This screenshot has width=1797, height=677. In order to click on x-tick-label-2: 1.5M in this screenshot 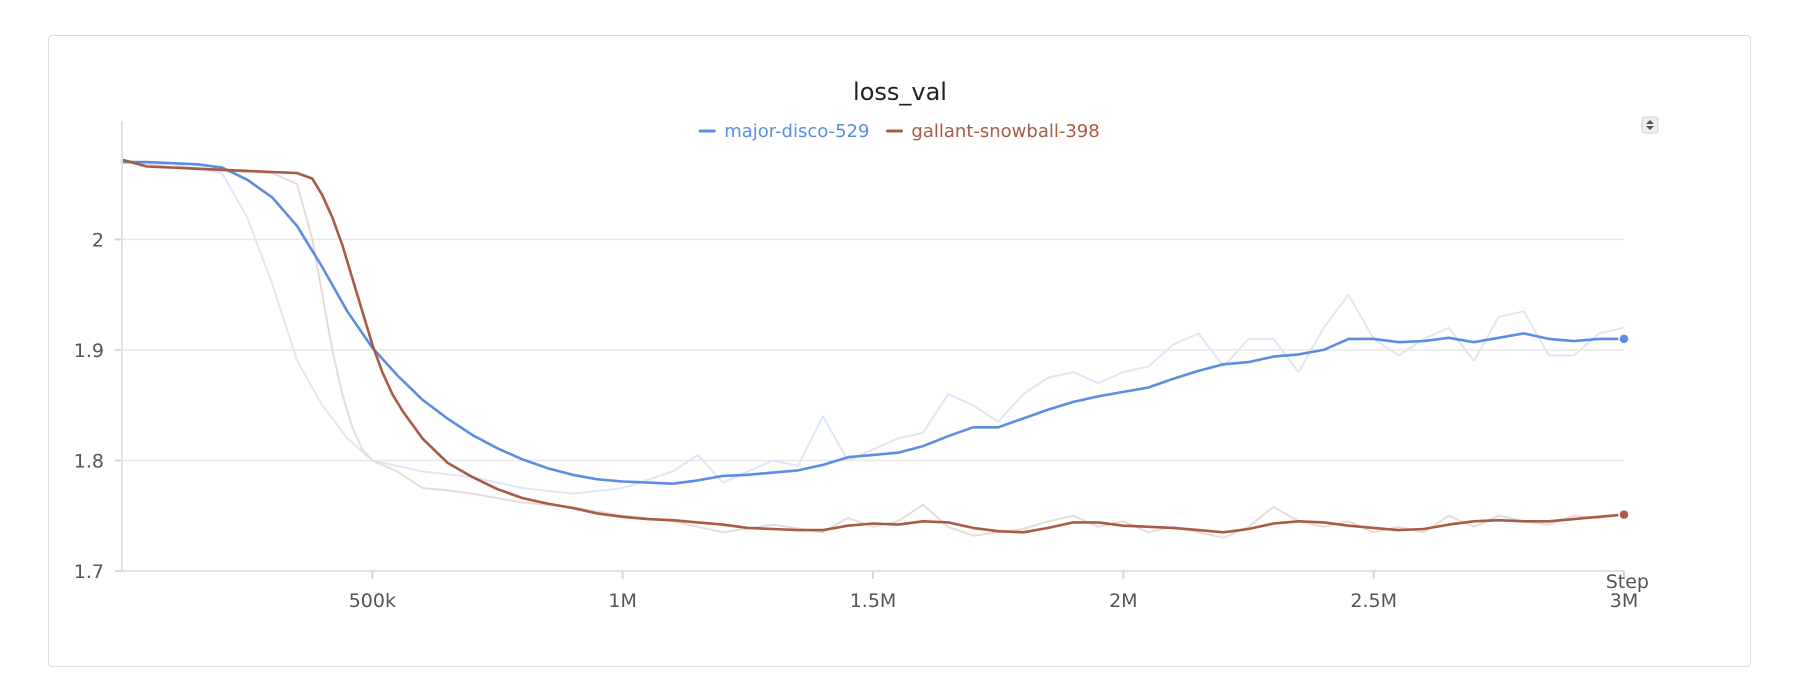, I will do `click(873, 601)`.